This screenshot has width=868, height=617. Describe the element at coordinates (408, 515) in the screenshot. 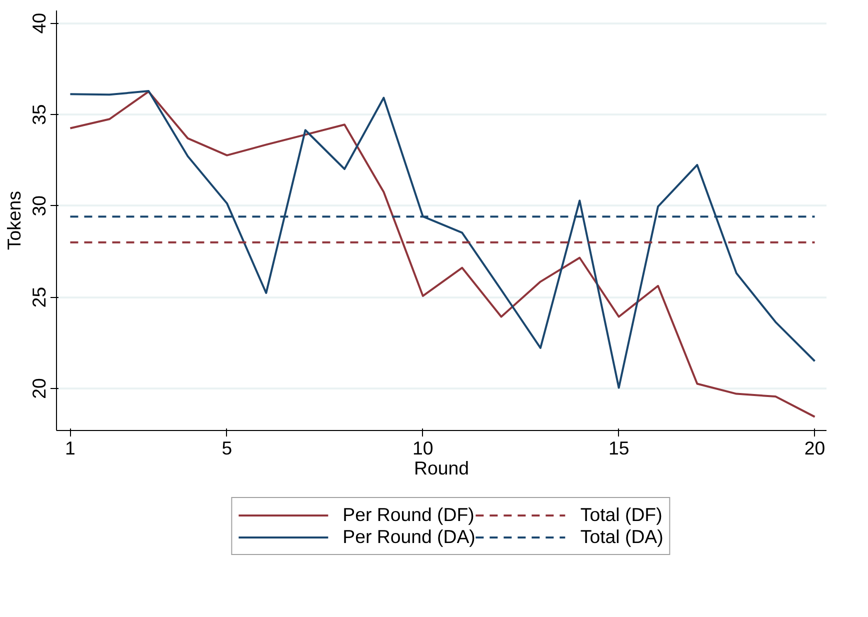

I see `legend-label: Per Round (DF)` at that location.